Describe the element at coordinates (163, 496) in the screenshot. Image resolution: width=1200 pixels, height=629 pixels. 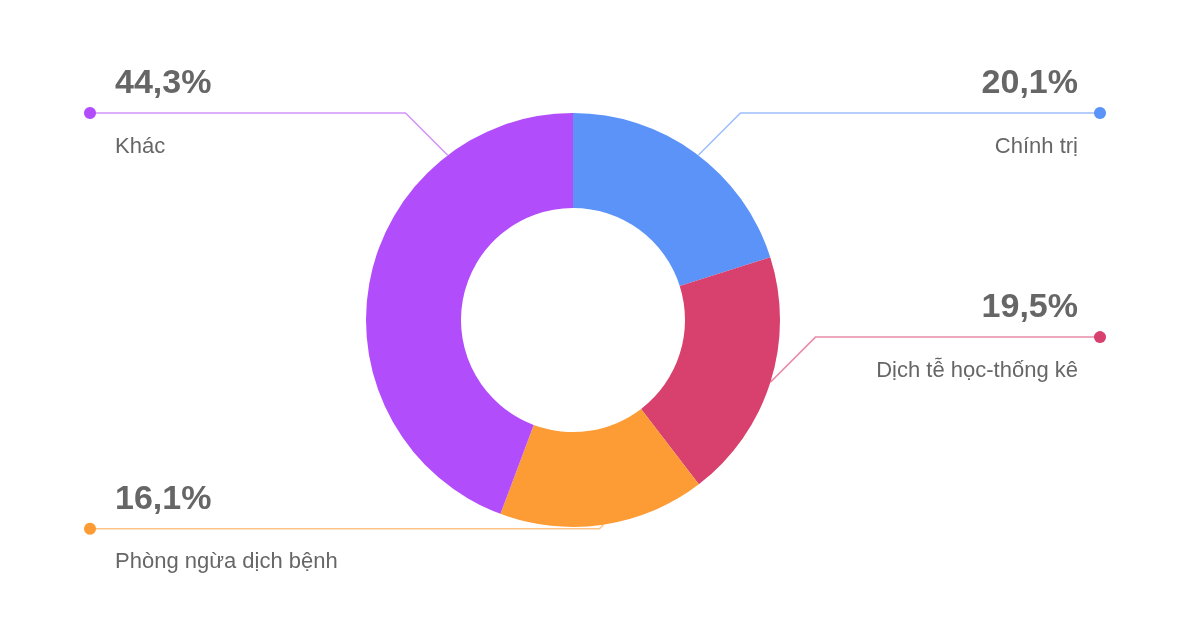
I see `data-label: 16,1%` at that location.